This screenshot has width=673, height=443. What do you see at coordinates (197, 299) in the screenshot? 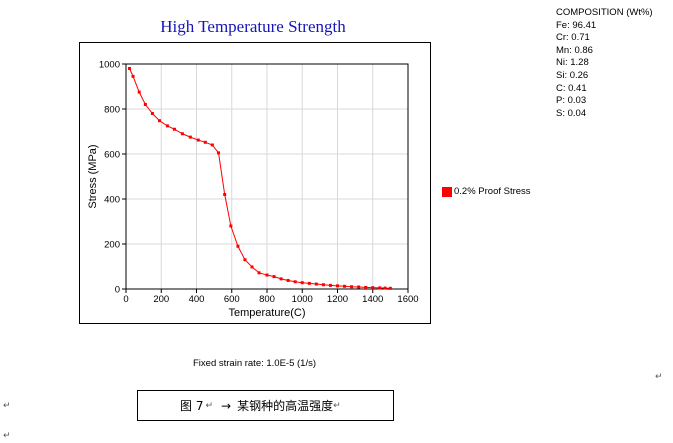
I see `x-tick-label: 400` at bounding box center [197, 299].